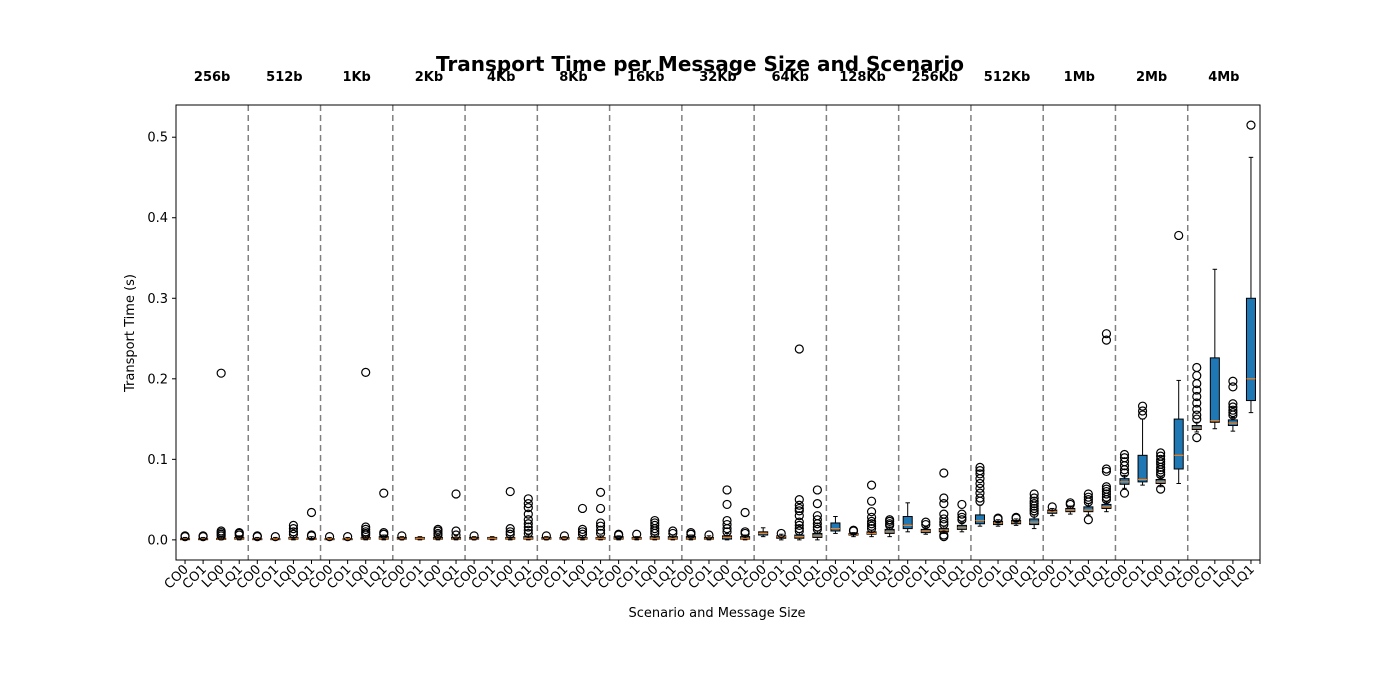  Describe the element at coordinates (157, 138) in the screenshot. I see `y-tick-label: 0.5` at that location.